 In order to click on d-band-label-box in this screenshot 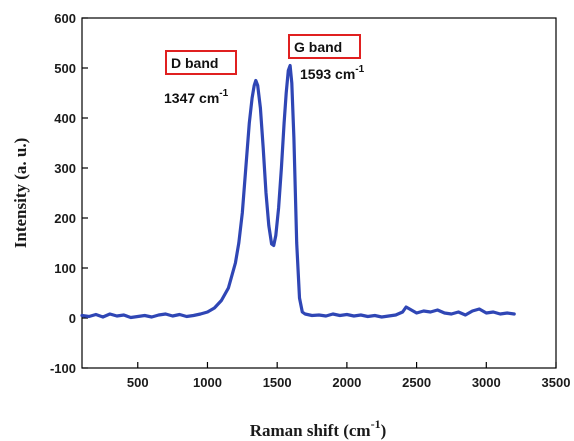, I will do `click(201, 62)`.